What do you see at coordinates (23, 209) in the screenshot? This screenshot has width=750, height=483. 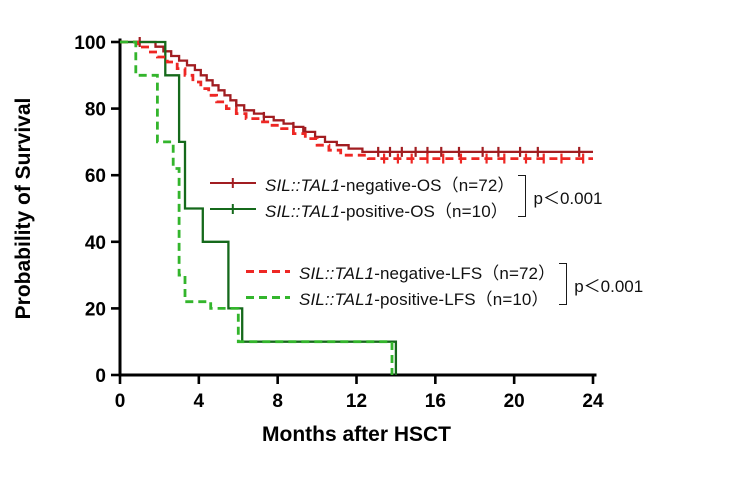 I see `y-axis-title: Probability of Survival` at bounding box center [23, 209].